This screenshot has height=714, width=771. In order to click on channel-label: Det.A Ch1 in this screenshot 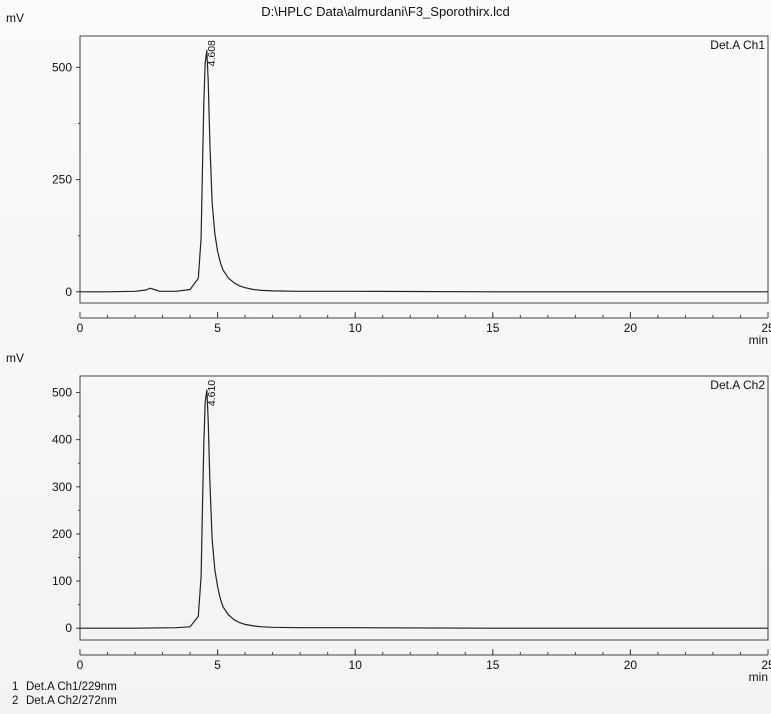, I will do `click(737, 45)`.